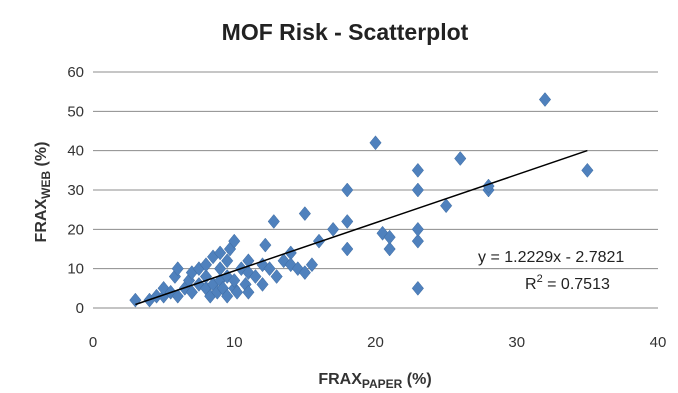 The image size is (678, 393). I want to click on y-tick-label: 40, so click(75, 151).